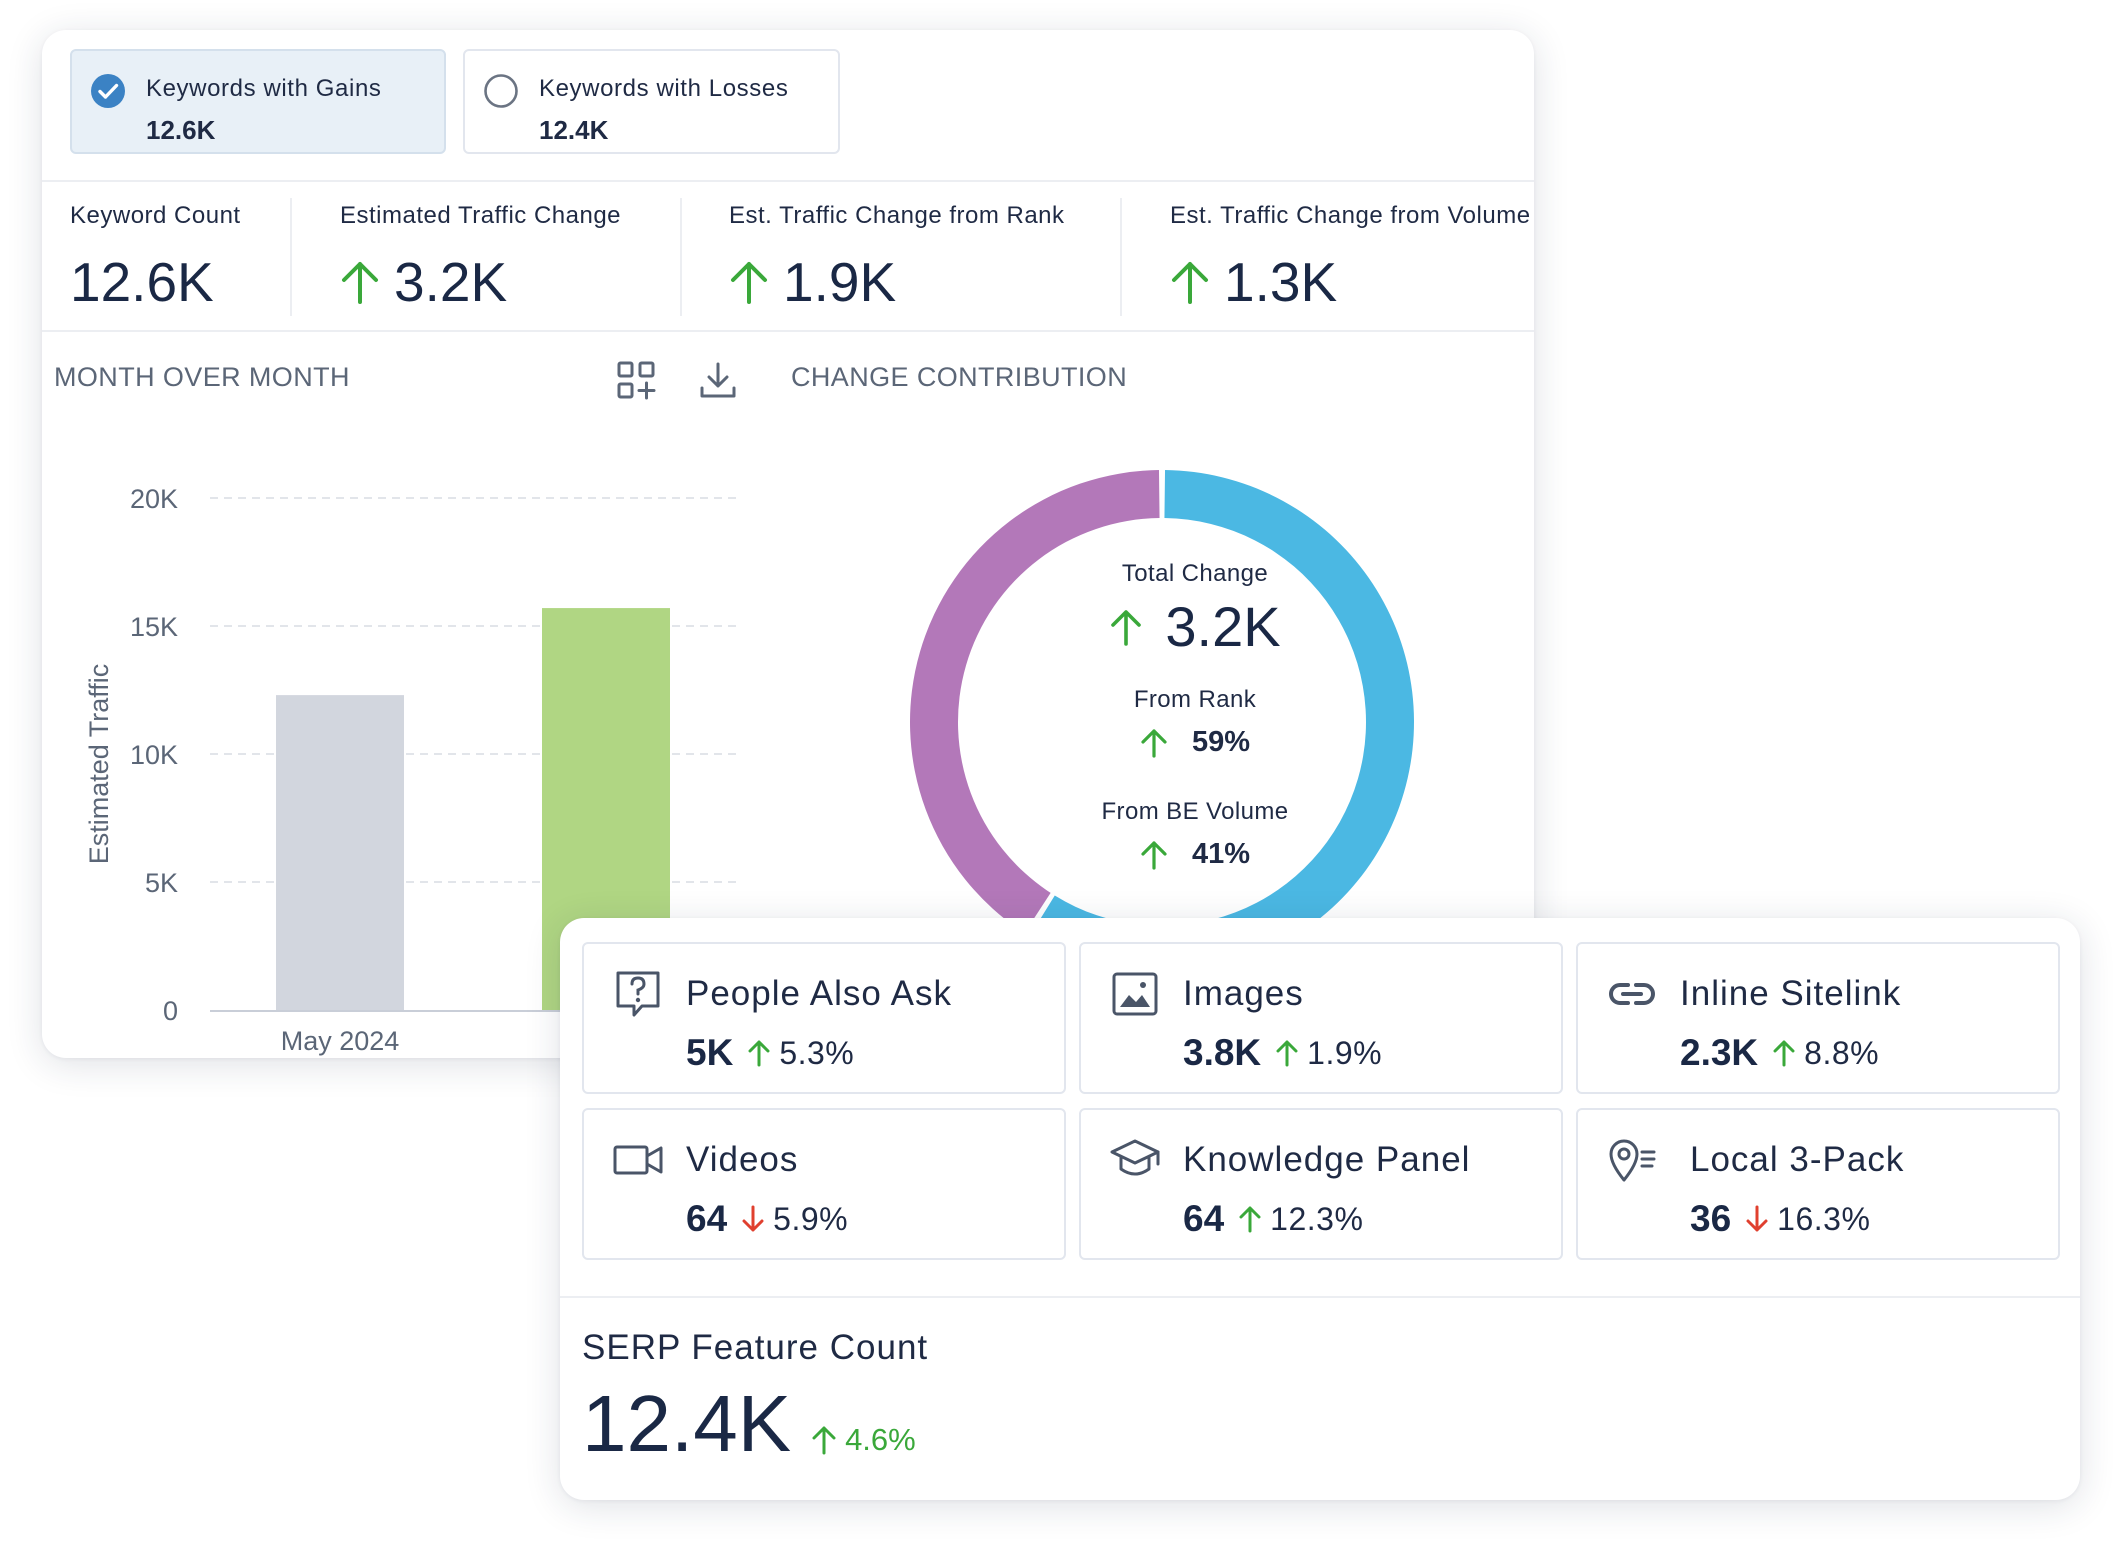  What do you see at coordinates (824, 1184) in the screenshot?
I see `serp-tile-videos: Videos 64 5.9%` at bounding box center [824, 1184].